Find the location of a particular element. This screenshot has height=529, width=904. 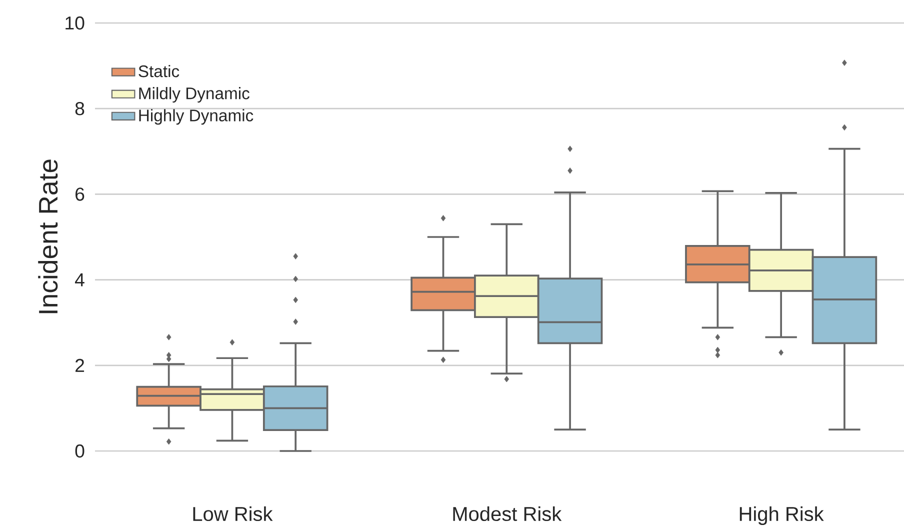

legend-label: Static is located at coordinates (159, 71).